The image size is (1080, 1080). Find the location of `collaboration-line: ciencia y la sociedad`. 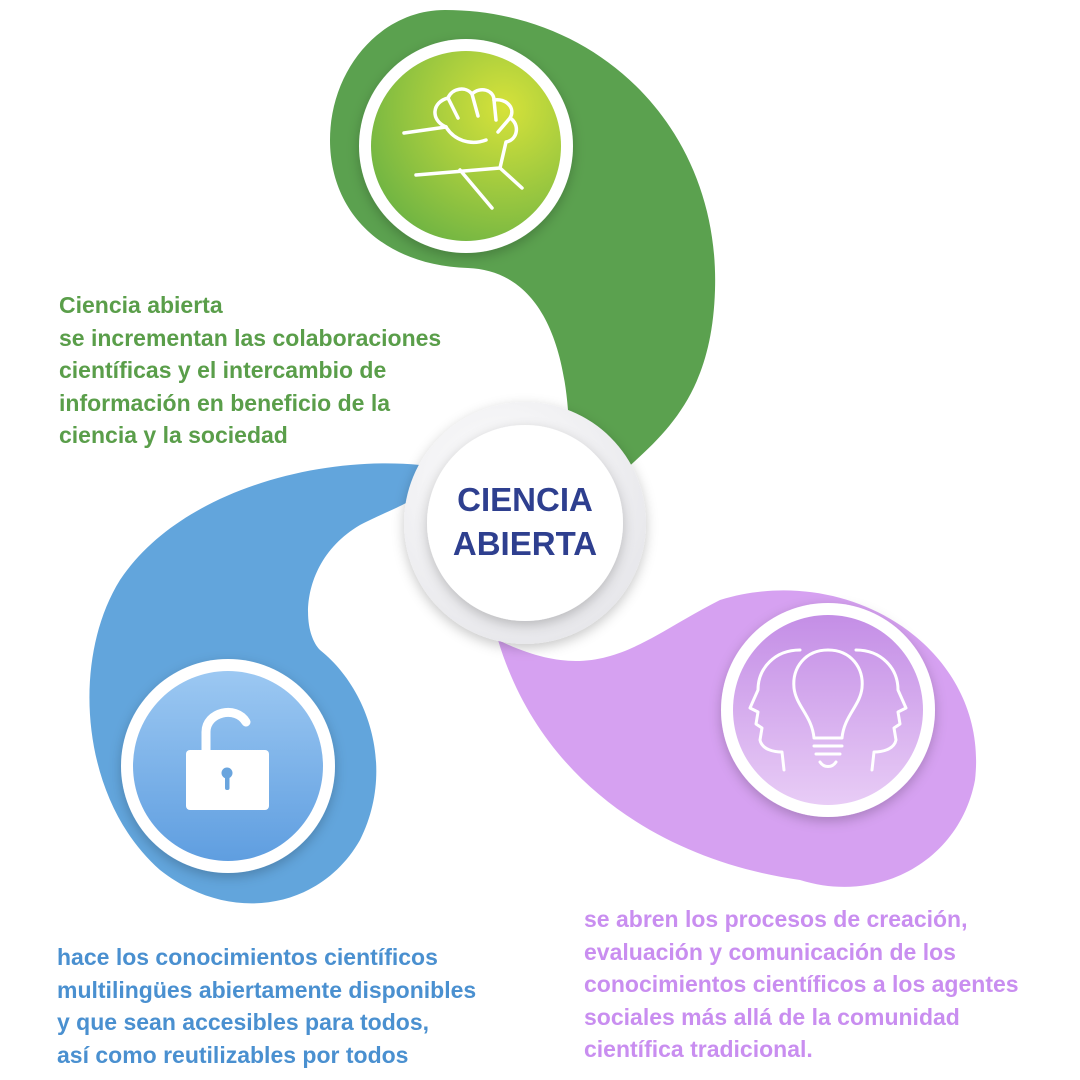

collaboration-line: ciencia y la sociedad is located at coordinates (173, 435).